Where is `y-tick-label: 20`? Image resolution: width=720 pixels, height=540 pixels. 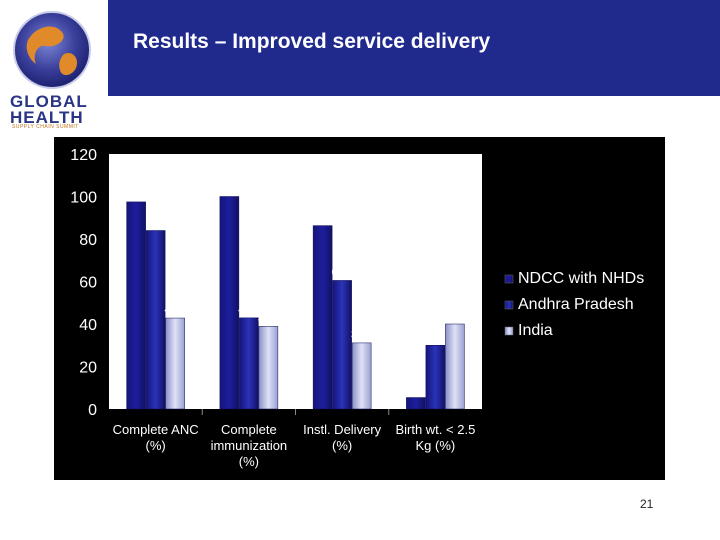
y-tick-label: 20 is located at coordinates (88, 368).